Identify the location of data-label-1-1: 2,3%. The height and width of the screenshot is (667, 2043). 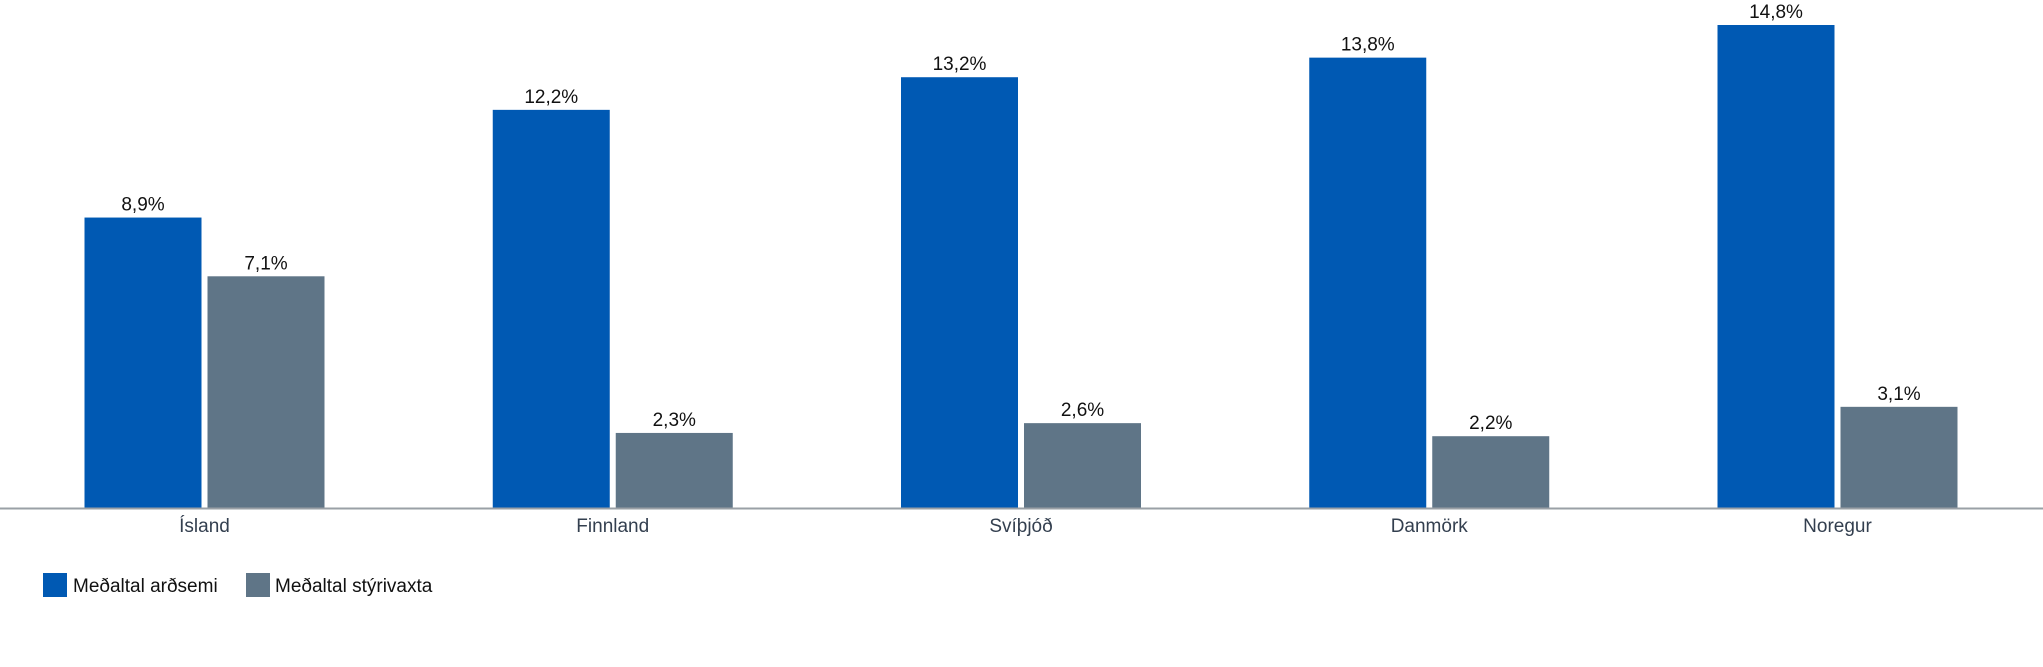
(674, 420).